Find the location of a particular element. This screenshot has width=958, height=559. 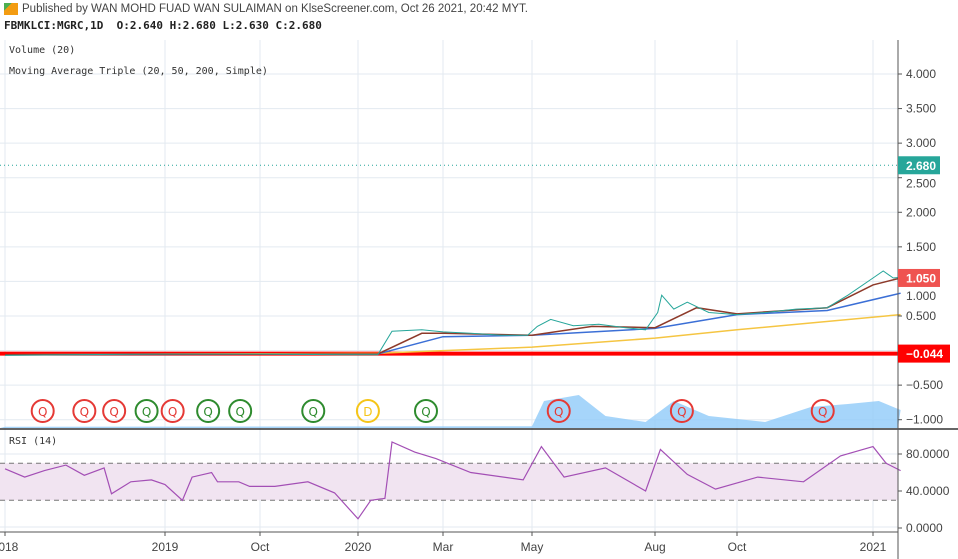

rsi-tick-label: 0.0000 is located at coordinates (924, 528).